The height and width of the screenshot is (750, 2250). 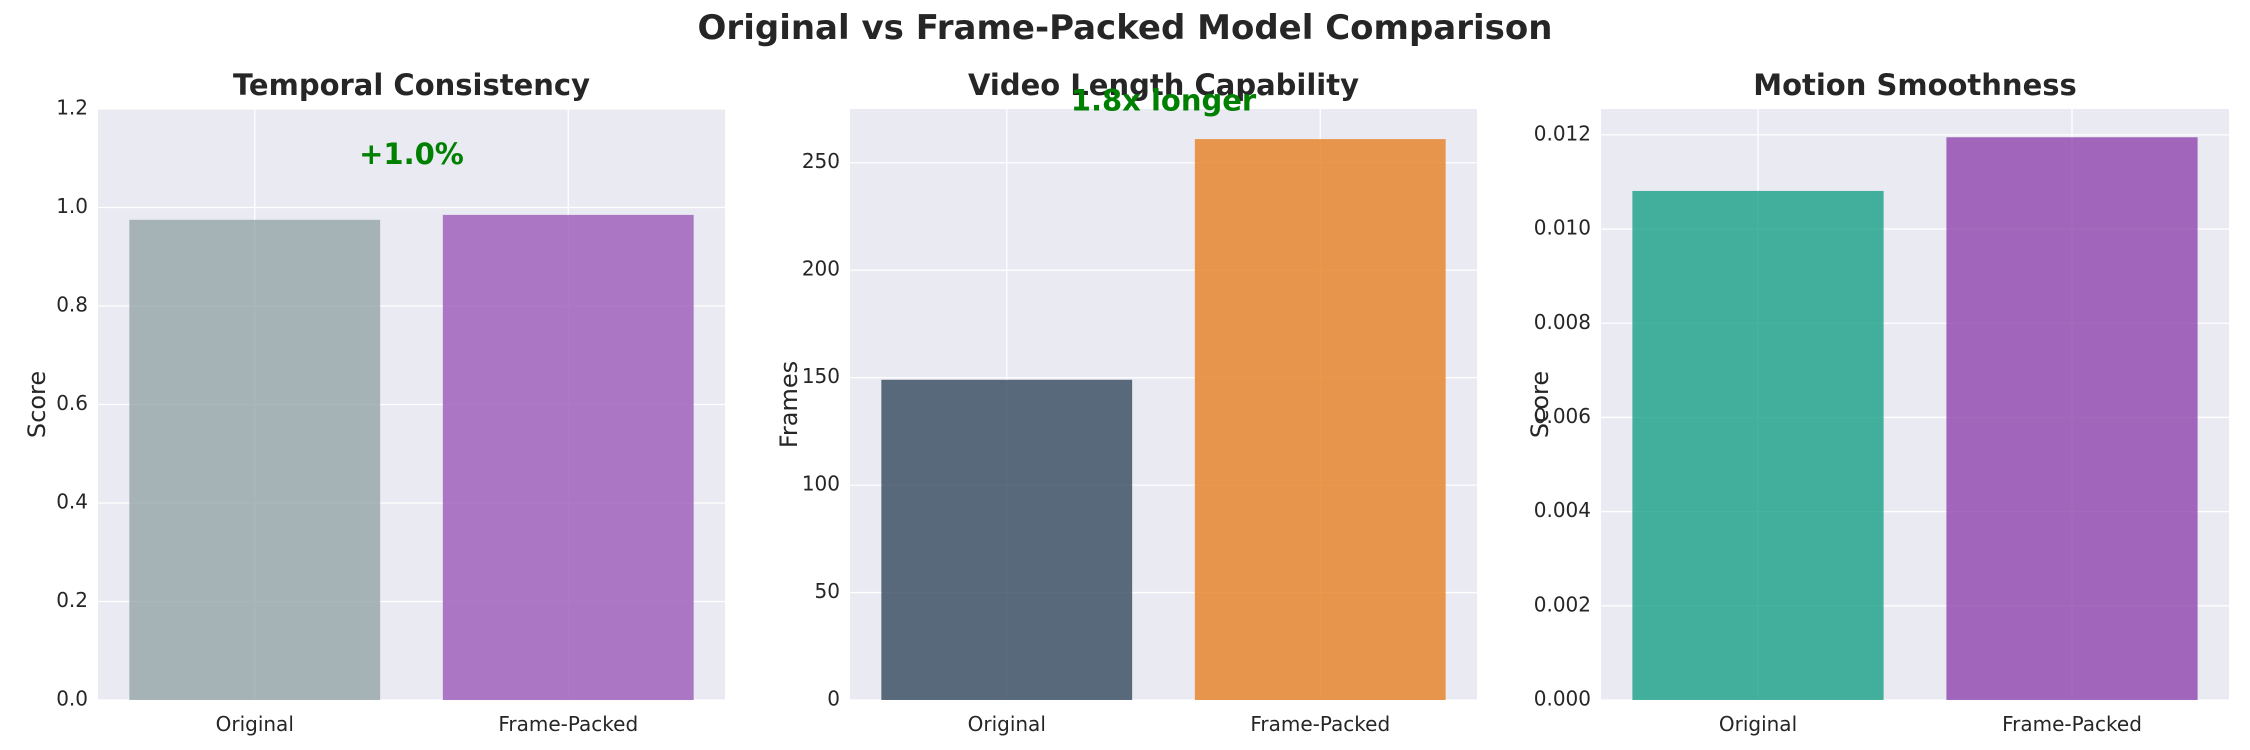 I want to click on y-tick-label: 0.002, so click(x=1562, y=604).